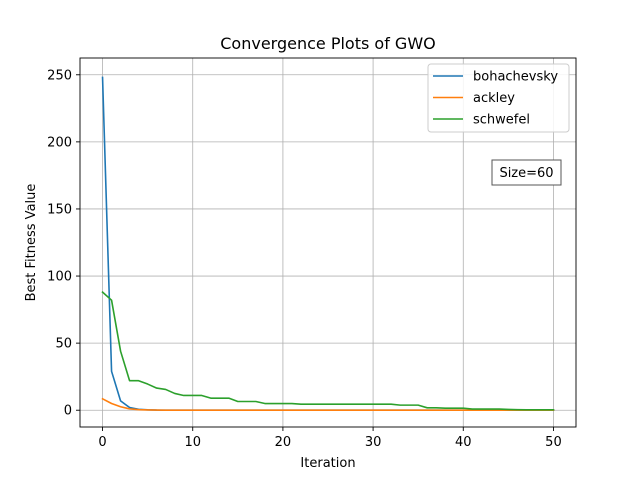 The height and width of the screenshot is (484, 640). Describe the element at coordinates (494, 98) in the screenshot. I see `legend-label-ackley: ackley` at that location.